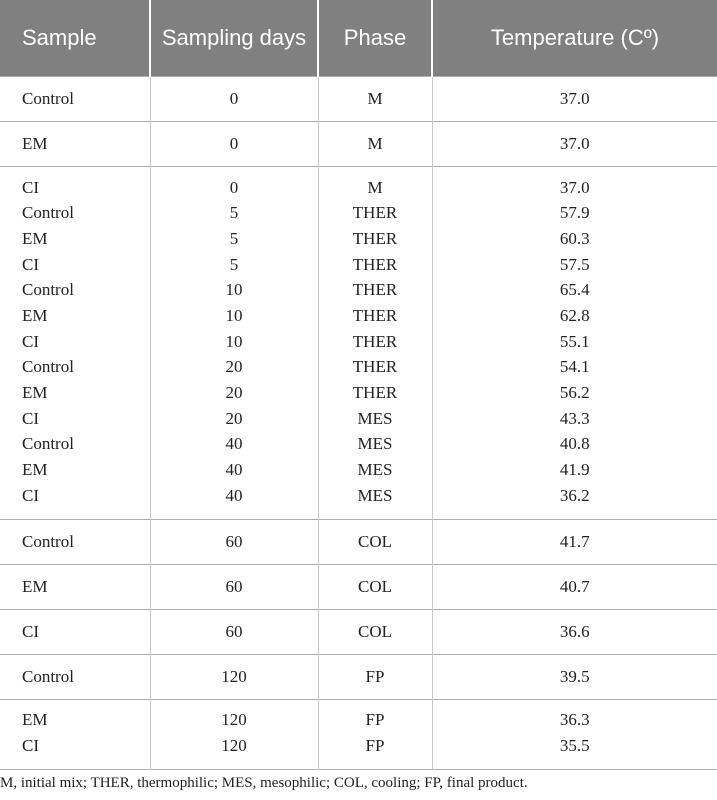 The height and width of the screenshot is (800, 717). I want to click on table-cell: 41.7, so click(574, 542).